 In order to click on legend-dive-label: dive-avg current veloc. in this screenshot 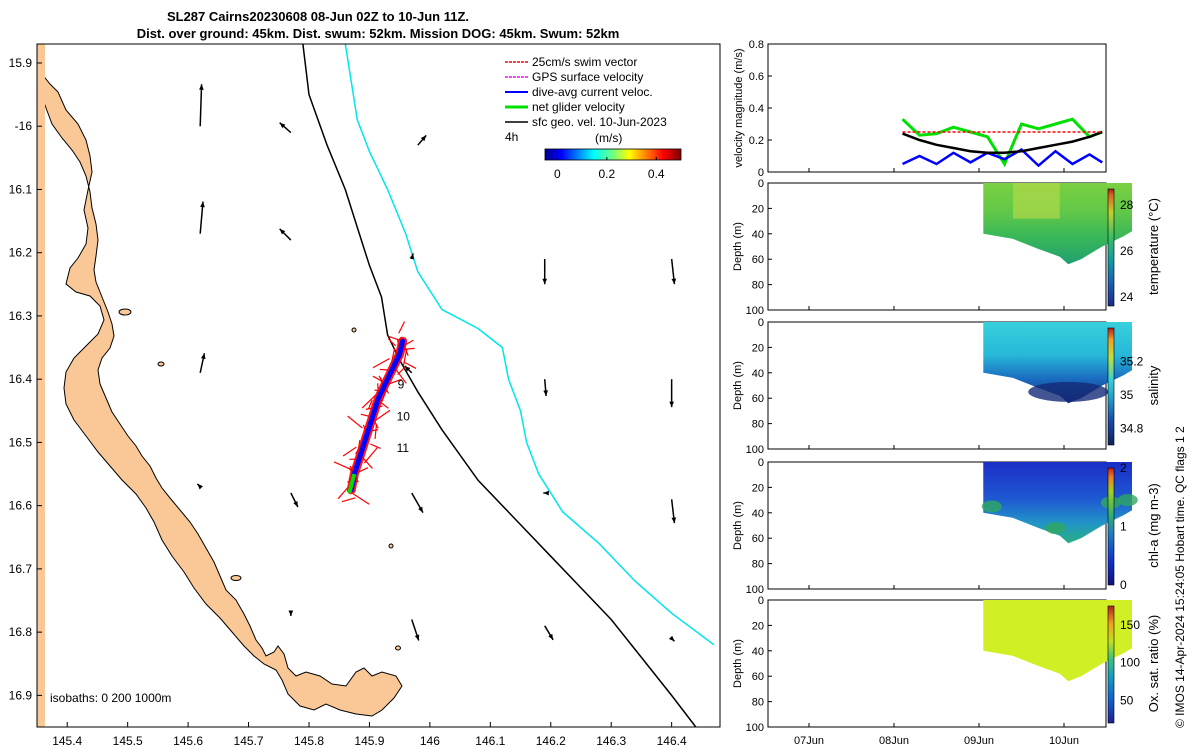, I will do `click(592, 92)`.